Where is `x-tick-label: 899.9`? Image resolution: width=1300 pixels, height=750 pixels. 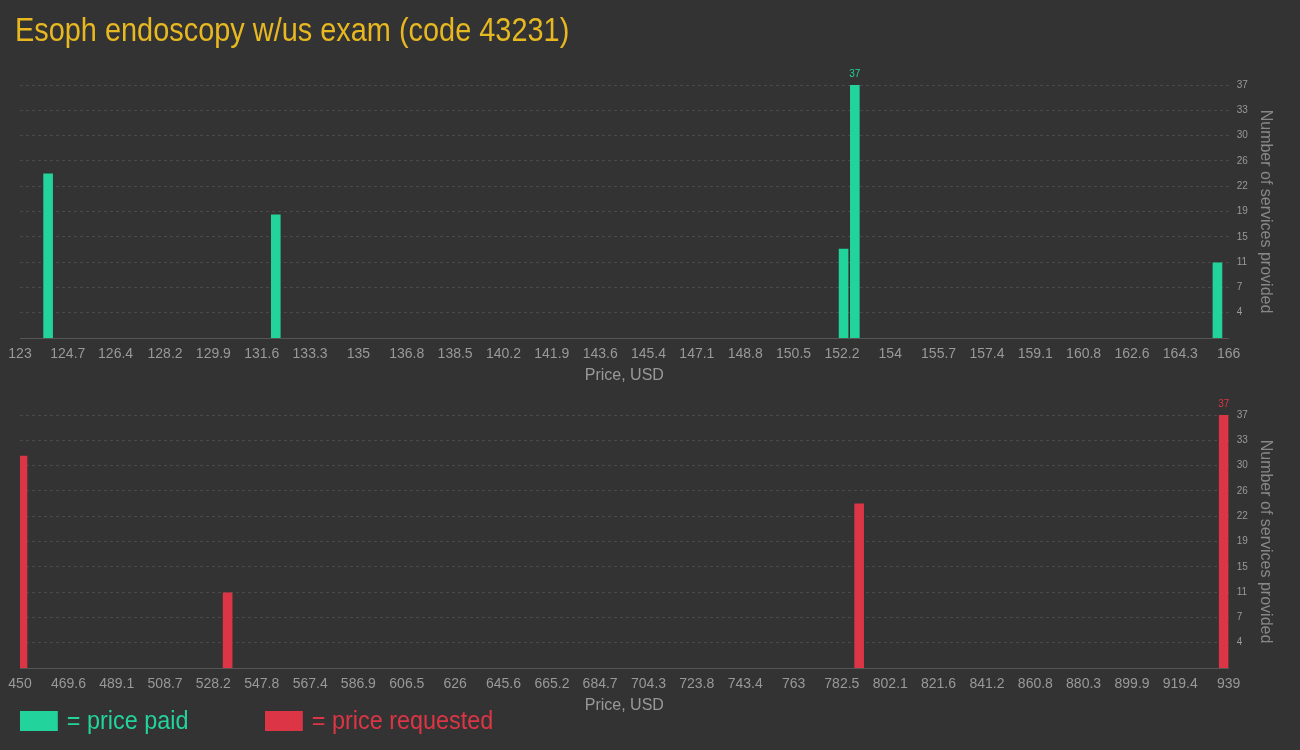
x-tick-label: 899.9 is located at coordinates (1132, 683).